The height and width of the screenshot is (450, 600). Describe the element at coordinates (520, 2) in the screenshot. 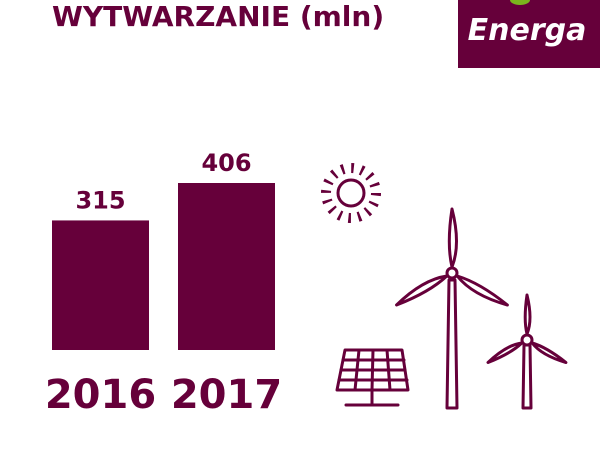

I see `logo-leaf` at that location.